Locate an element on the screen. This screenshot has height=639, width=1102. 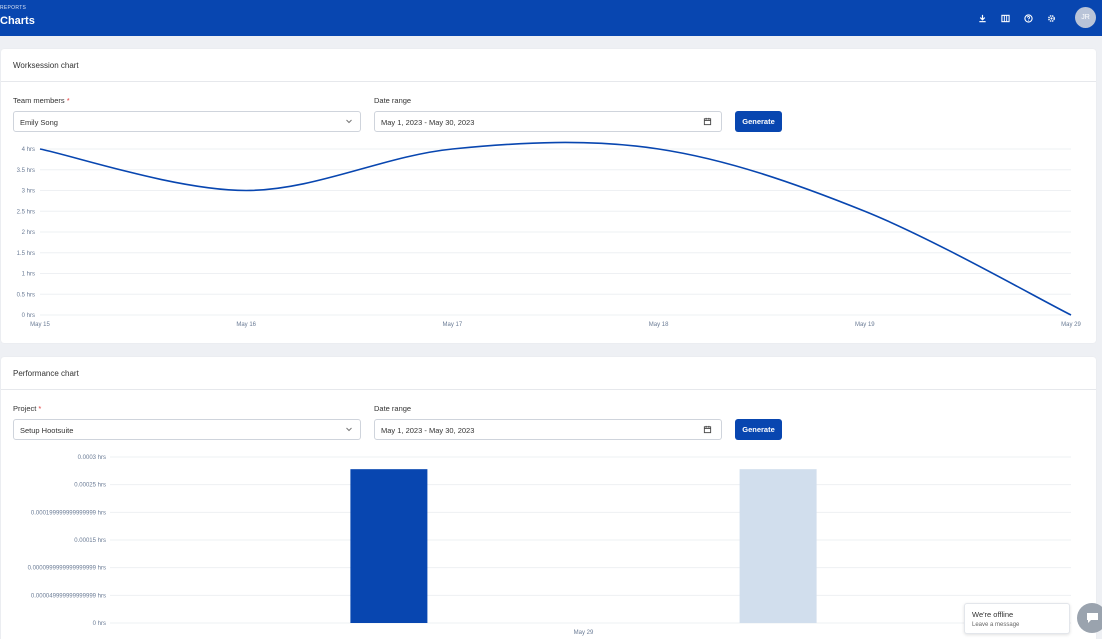
y-tick-label: 1 hrs is located at coordinates (28, 275).